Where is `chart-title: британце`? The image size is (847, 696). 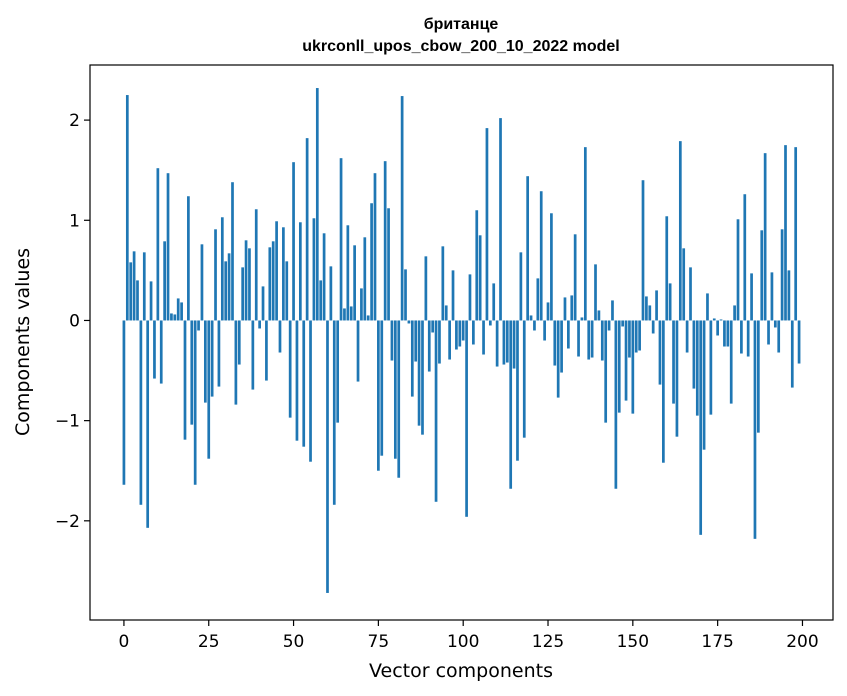 chart-title: британце is located at coordinates (461, 24).